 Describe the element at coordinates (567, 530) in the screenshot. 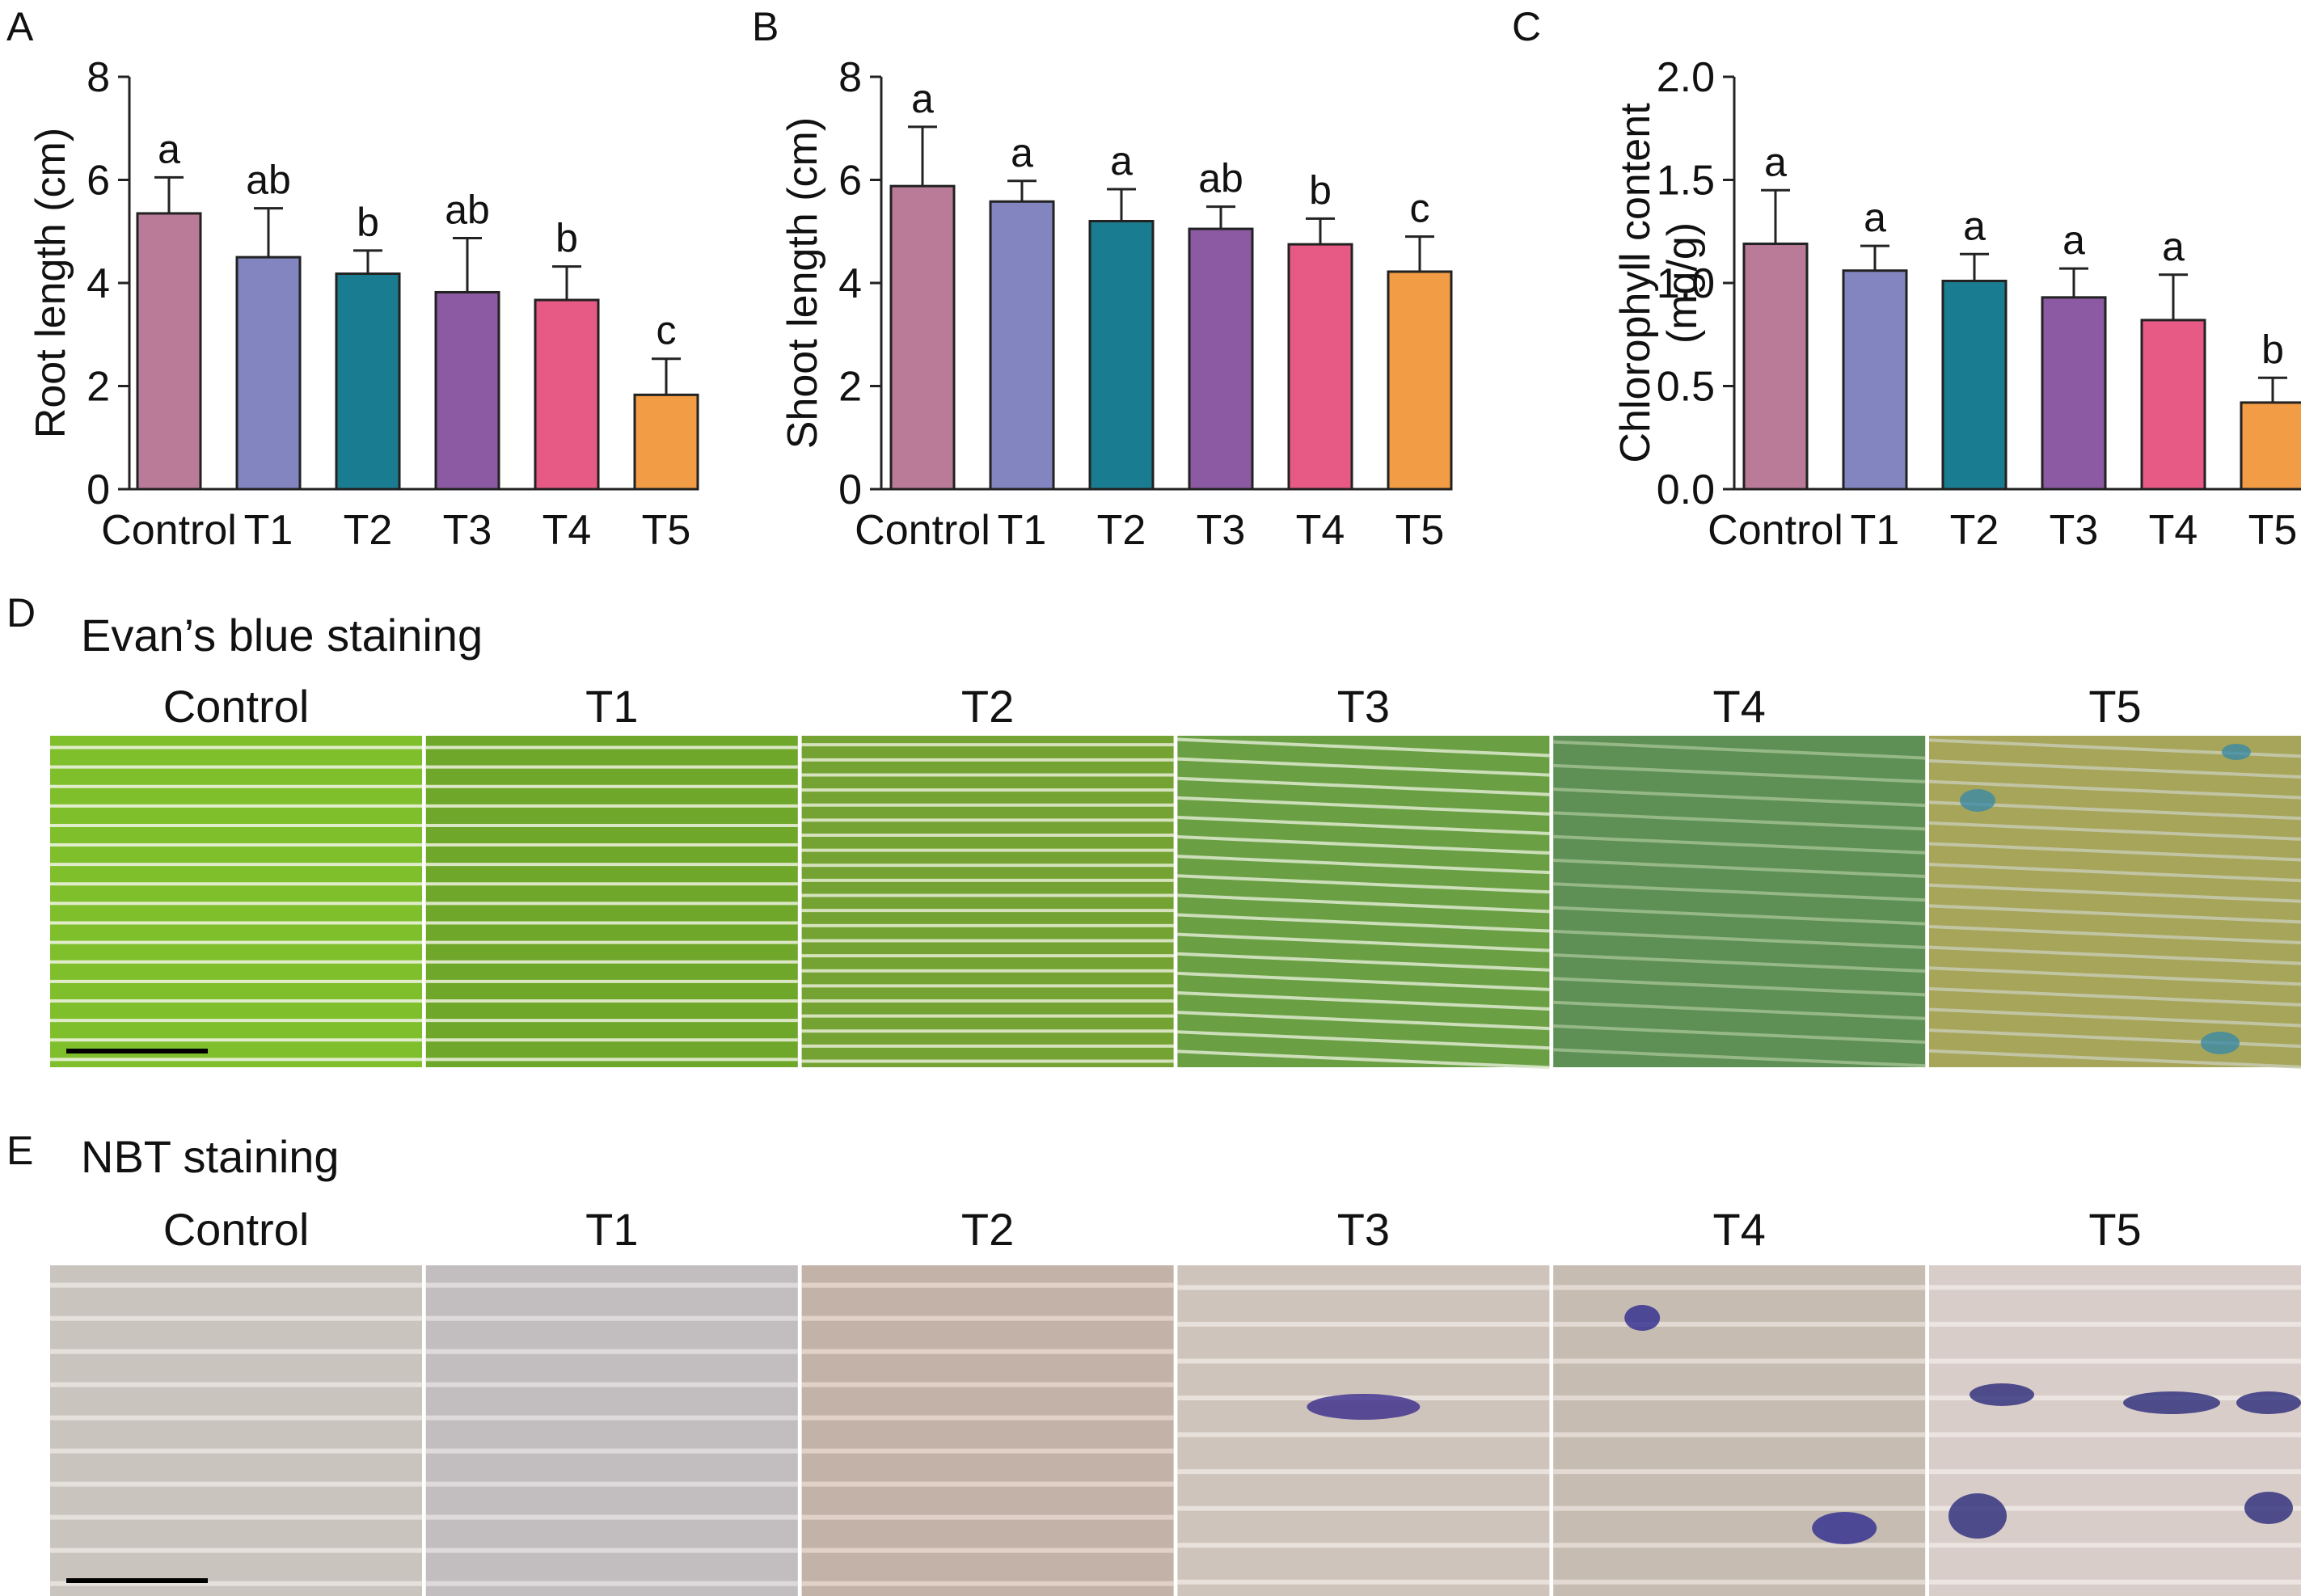

I see `x-tick-label: T4` at that location.